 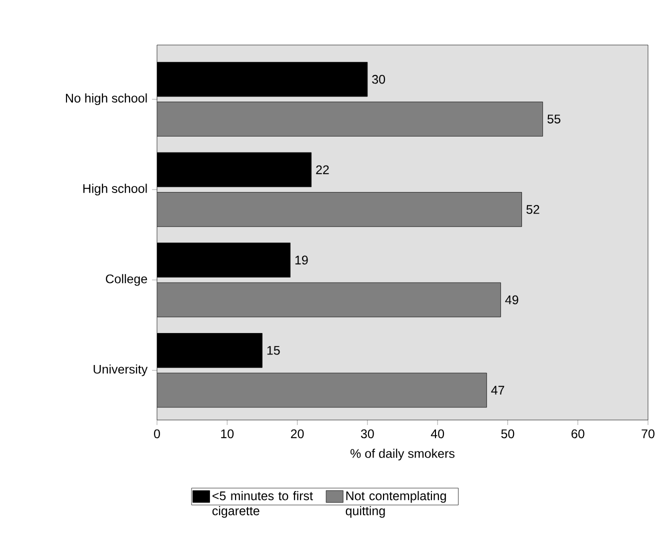 What do you see at coordinates (367, 433) in the screenshot?
I see `x-tick-label: 30` at bounding box center [367, 433].